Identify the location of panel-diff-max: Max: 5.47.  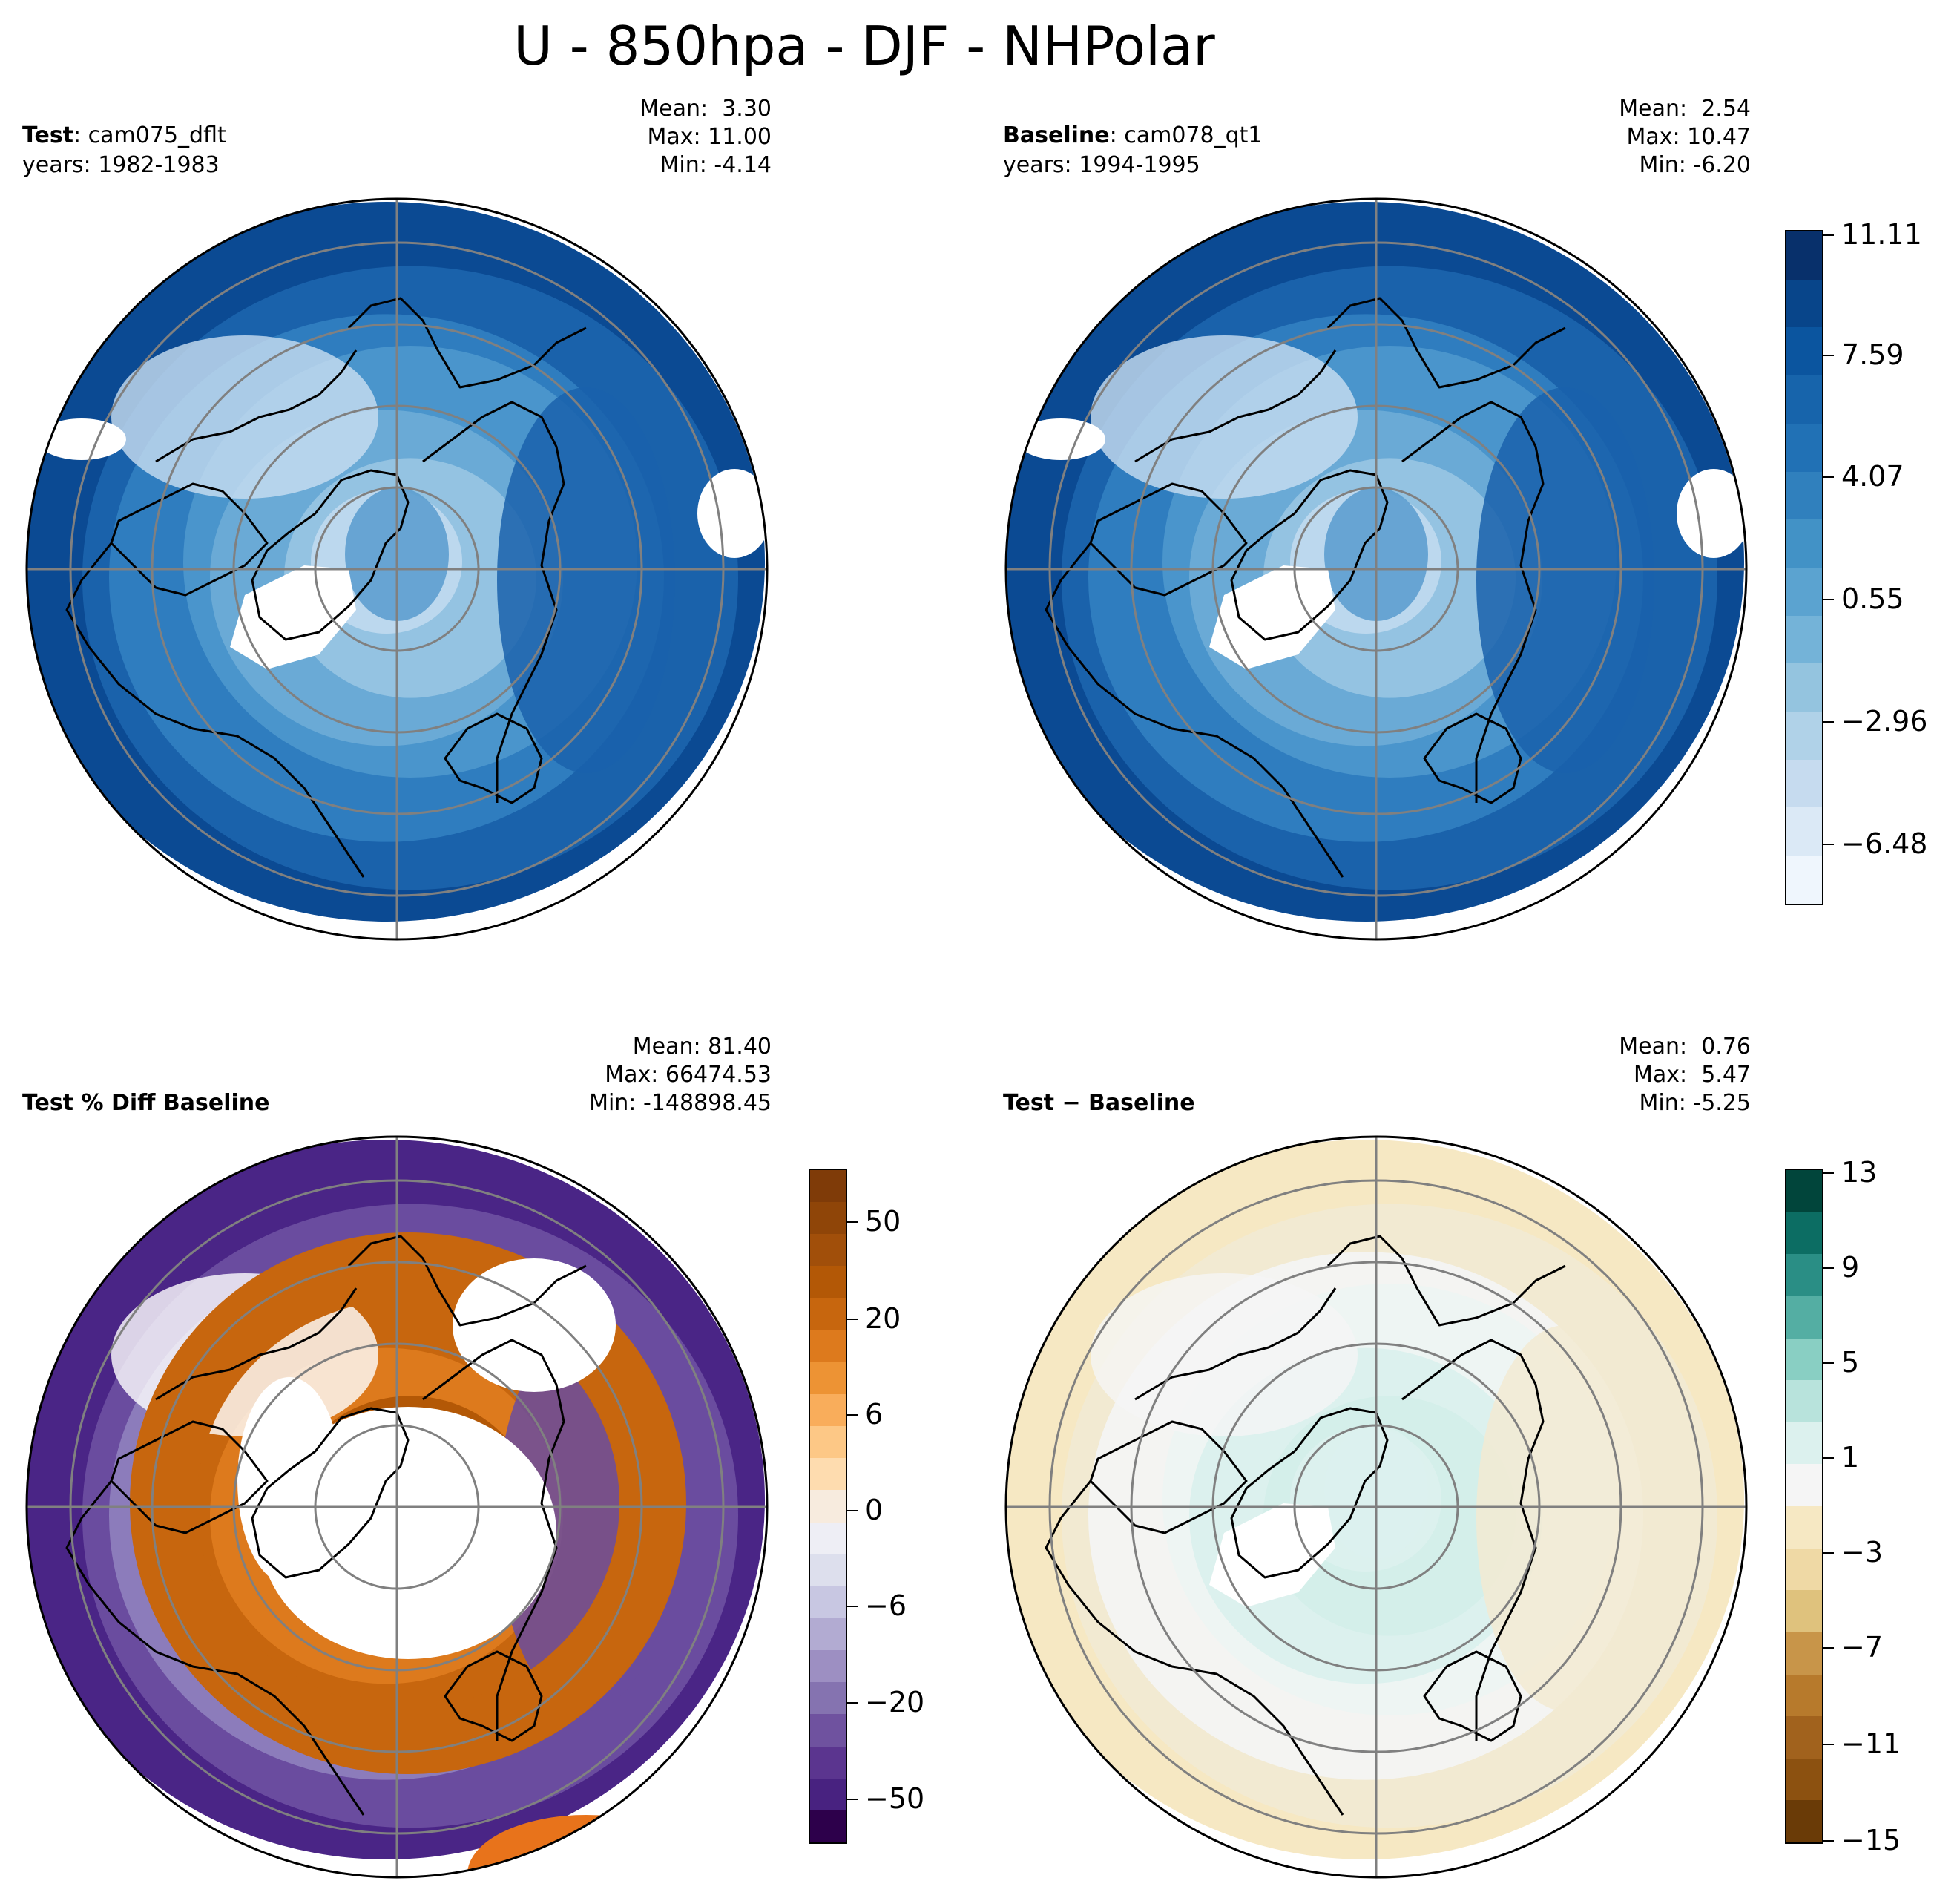
(1693, 1075).